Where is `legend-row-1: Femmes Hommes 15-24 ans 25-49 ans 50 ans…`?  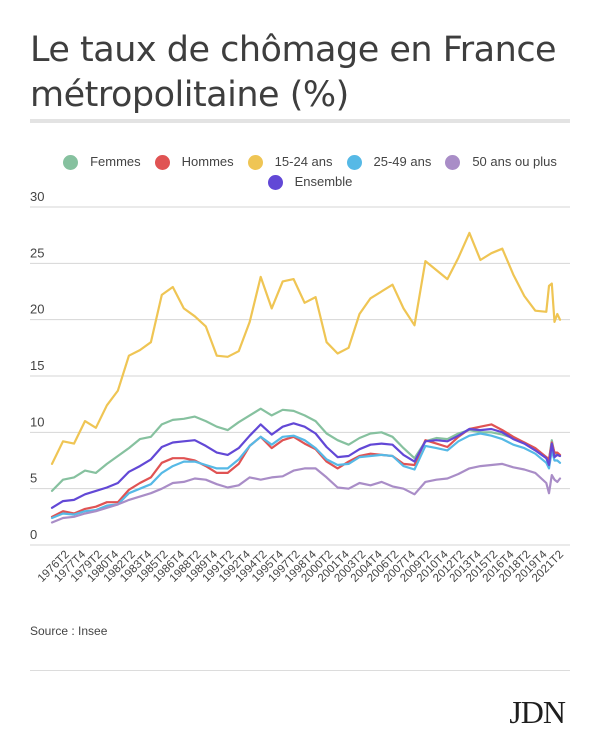
legend-row-1: Femmes Hommes 15-24 ans 25-49 ans 50 ans… is located at coordinates (310, 162).